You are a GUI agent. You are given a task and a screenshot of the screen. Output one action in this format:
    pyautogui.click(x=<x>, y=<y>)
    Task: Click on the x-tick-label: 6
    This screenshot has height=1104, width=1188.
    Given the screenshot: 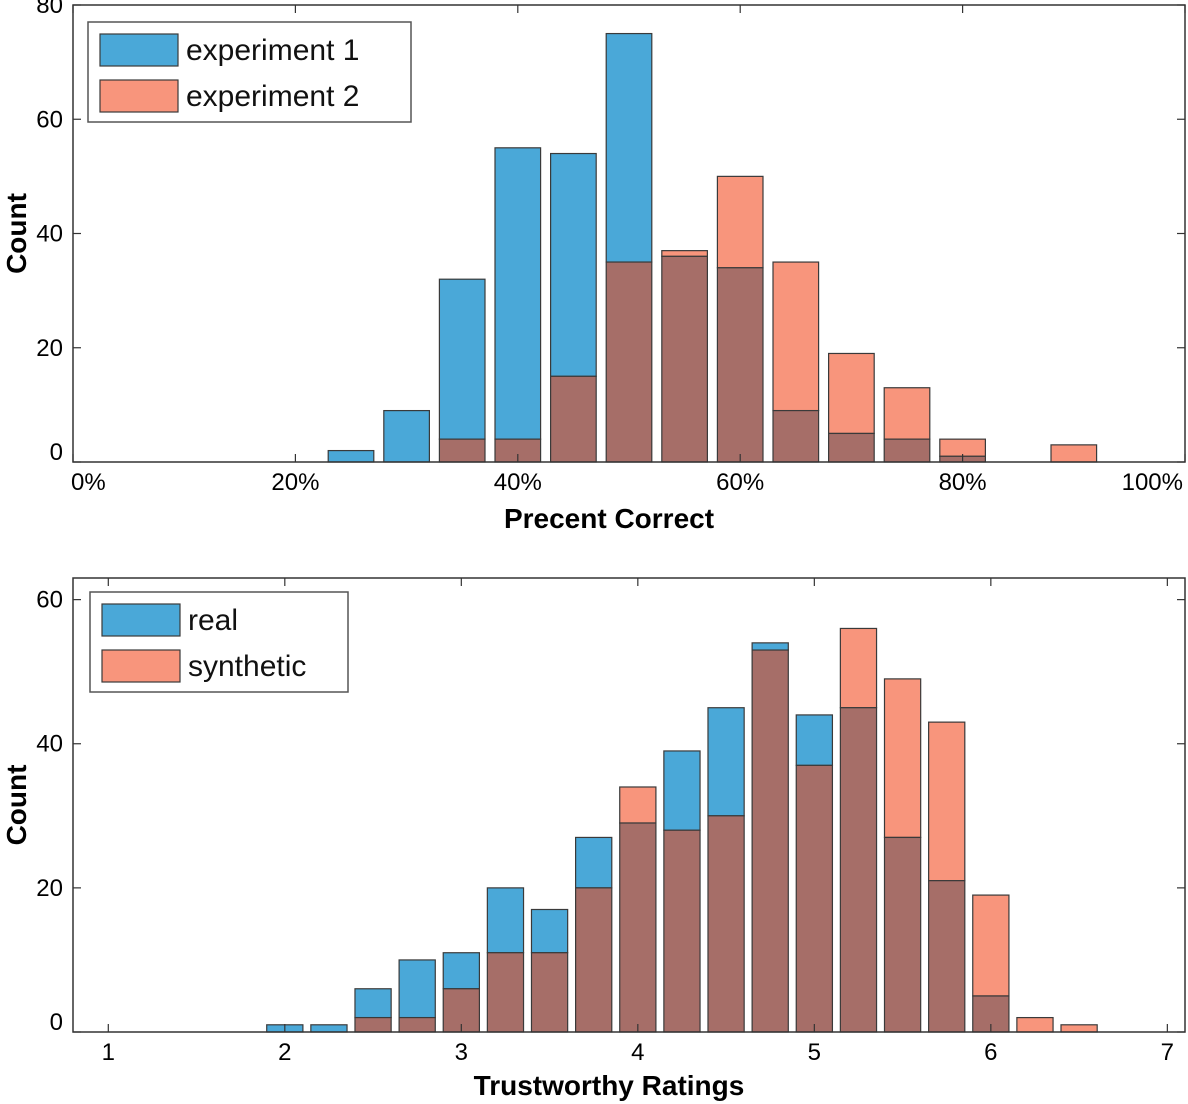 What is the action you would take?
    pyautogui.click(x=990, y=1052)
    